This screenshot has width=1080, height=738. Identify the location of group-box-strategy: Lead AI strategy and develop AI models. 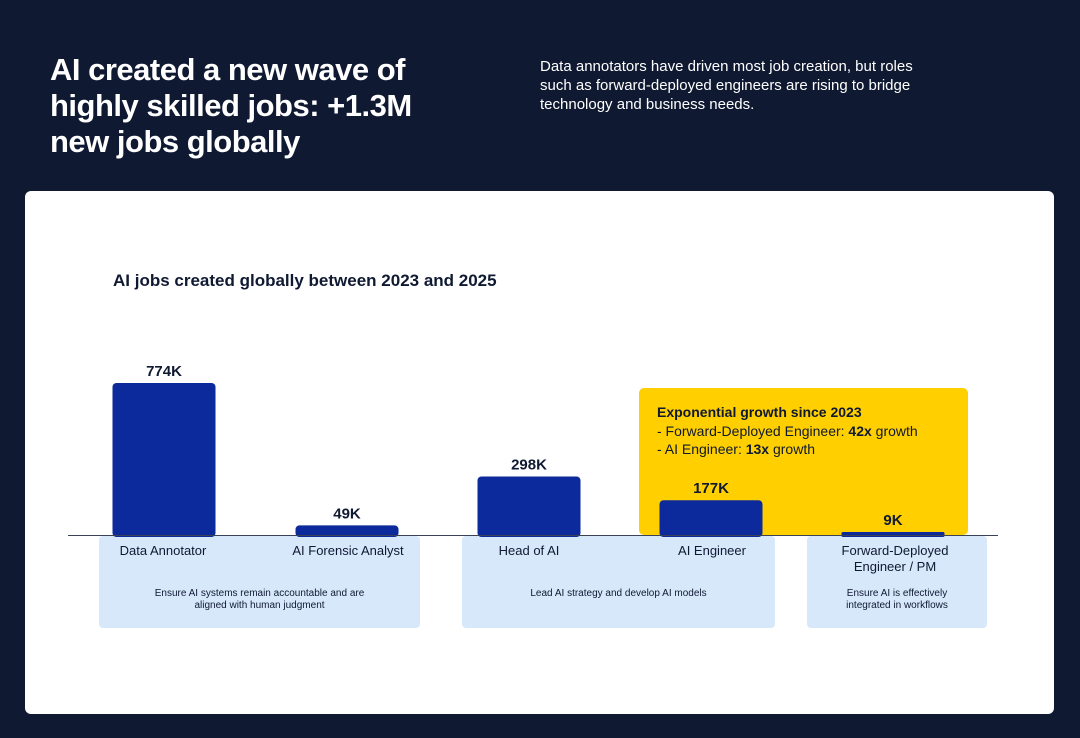
(618, 582).